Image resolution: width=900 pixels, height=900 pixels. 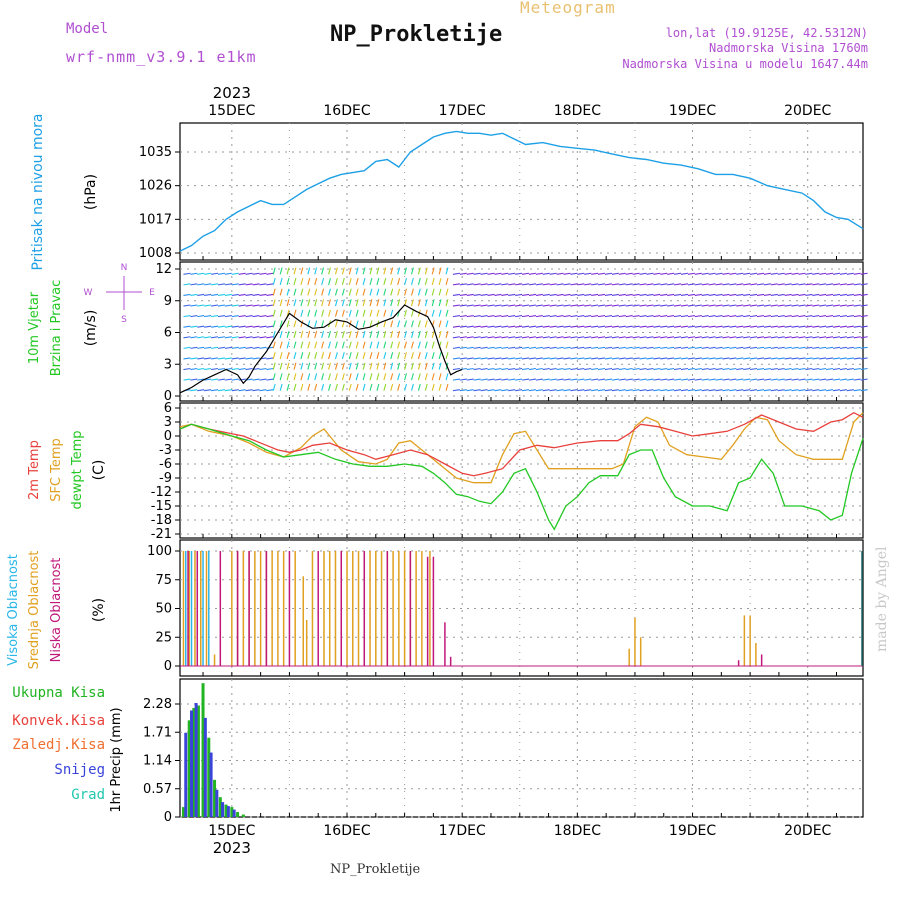 What do you see at coordinates (346, 831) in the screenshot?
I see `bottom-date-label: 16DEC` at bounding box center [346, 831].